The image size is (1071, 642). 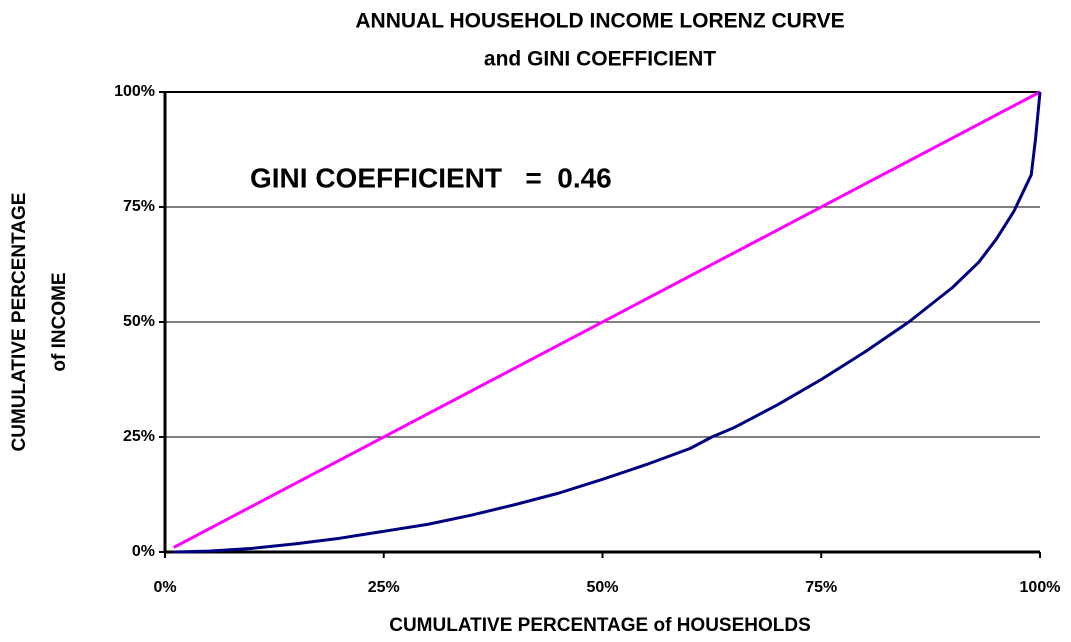 I want to click on y-axis-title: of INCOME, so click(x=59, y=321).